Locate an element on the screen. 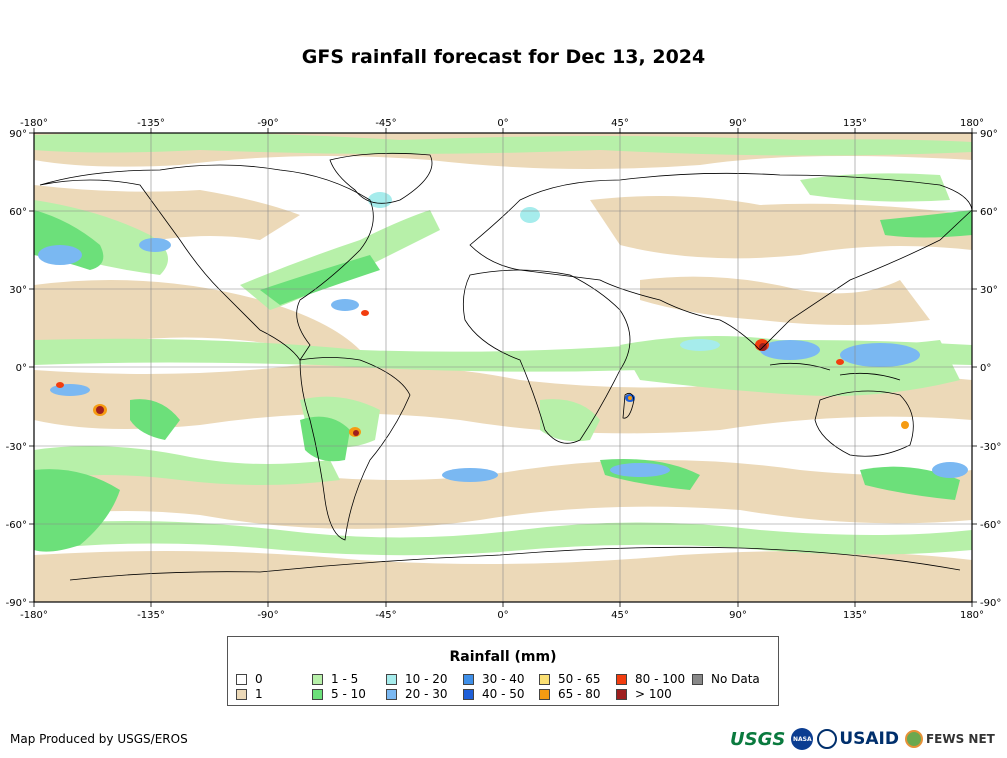 The width and height of the screenshot is (1007, 758). legend-item: 20 - 30 is located at coordinates (417, 694).